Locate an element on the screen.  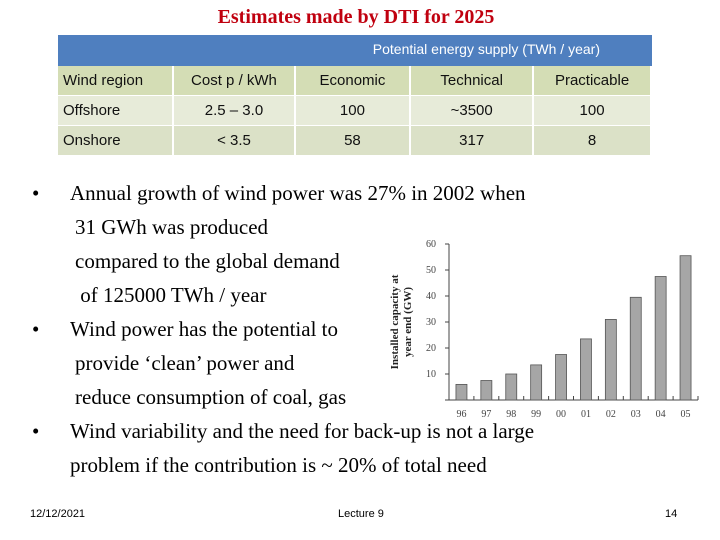
table-cell: ~3500 is located at coordinates (472, 110).